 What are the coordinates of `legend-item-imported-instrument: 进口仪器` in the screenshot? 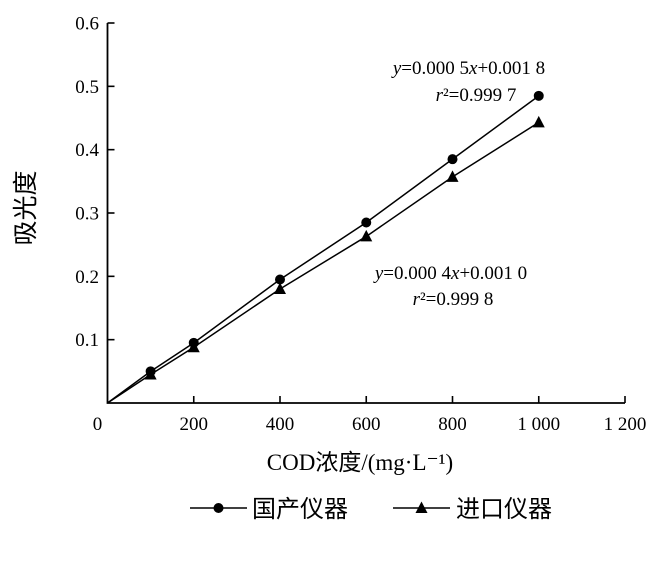 It's located at (472, 510).